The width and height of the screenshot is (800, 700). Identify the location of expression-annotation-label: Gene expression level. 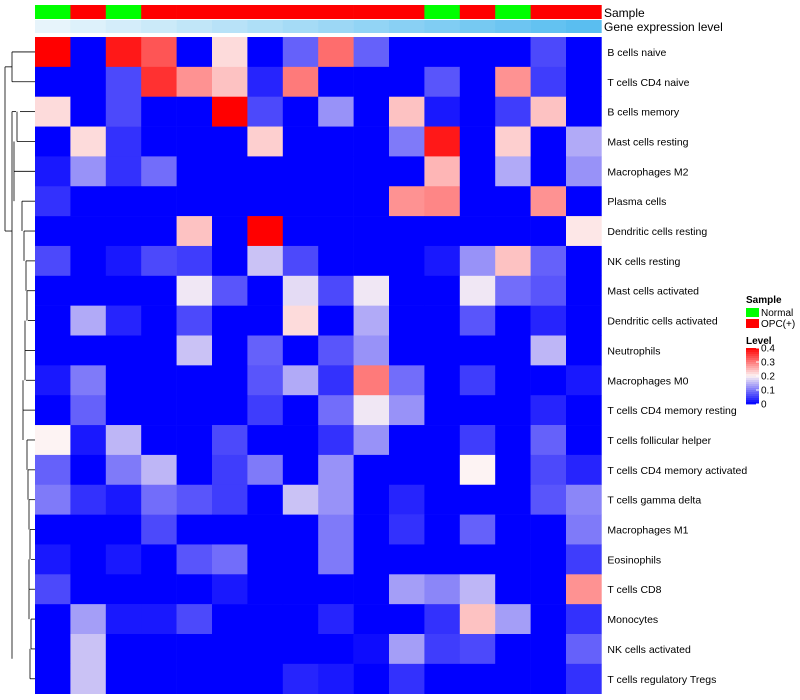
(663, 27).